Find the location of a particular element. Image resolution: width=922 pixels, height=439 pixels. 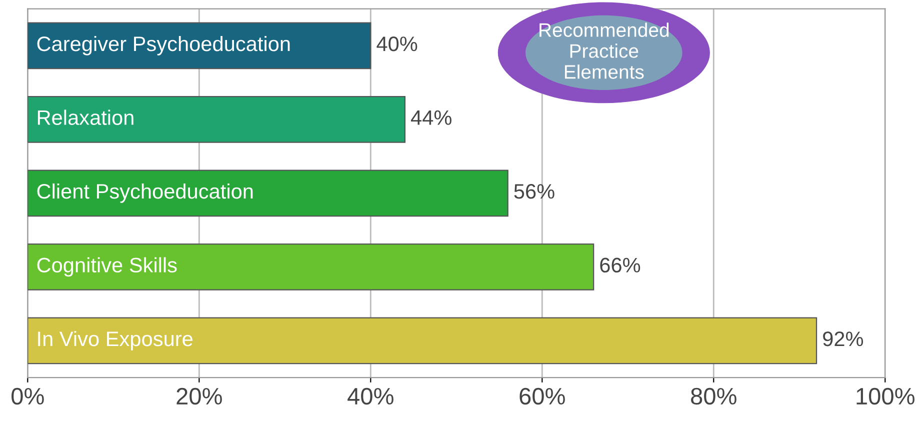

x-tick-label: 60% is located at coordinates (542, 396).